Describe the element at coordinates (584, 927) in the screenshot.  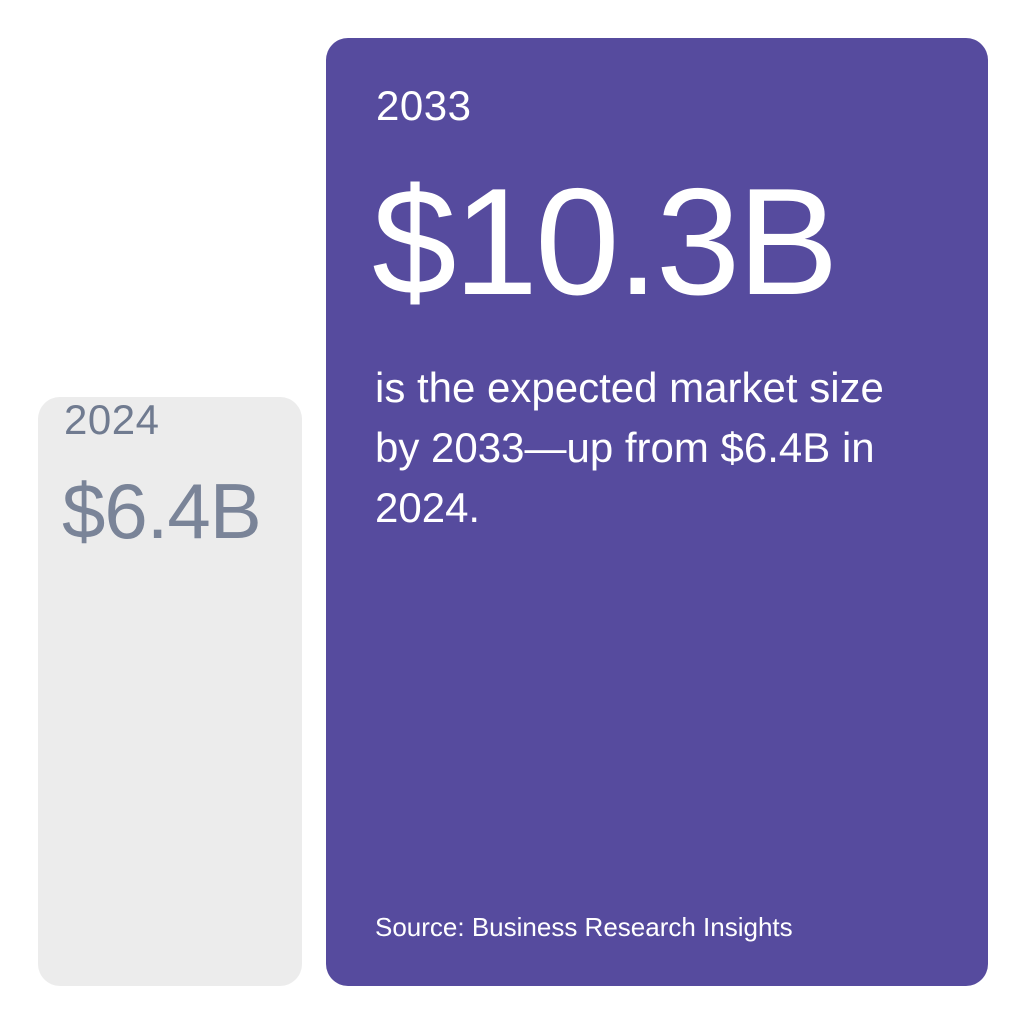
I see `source-note: Source: Business Research Insights` at that location.